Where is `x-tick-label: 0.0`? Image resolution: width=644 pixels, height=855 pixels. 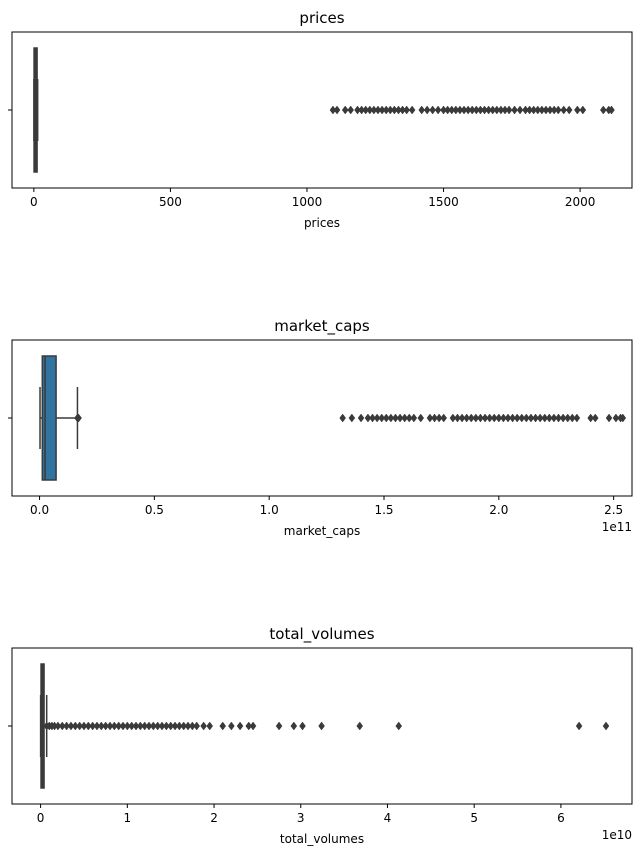 x-tick-label: 0.0 is located at coordinates (39, 510).